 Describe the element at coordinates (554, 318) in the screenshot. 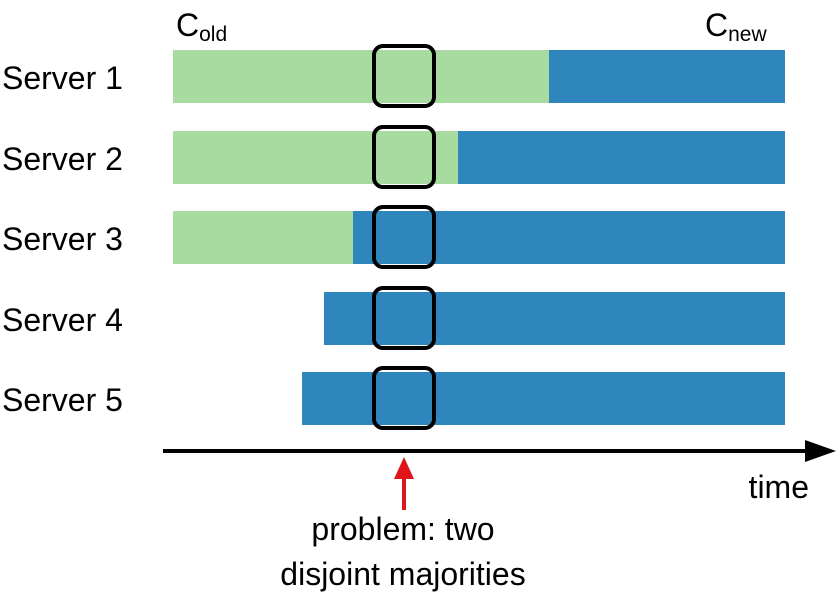

I see `server-4-new-config-segment` at that location.